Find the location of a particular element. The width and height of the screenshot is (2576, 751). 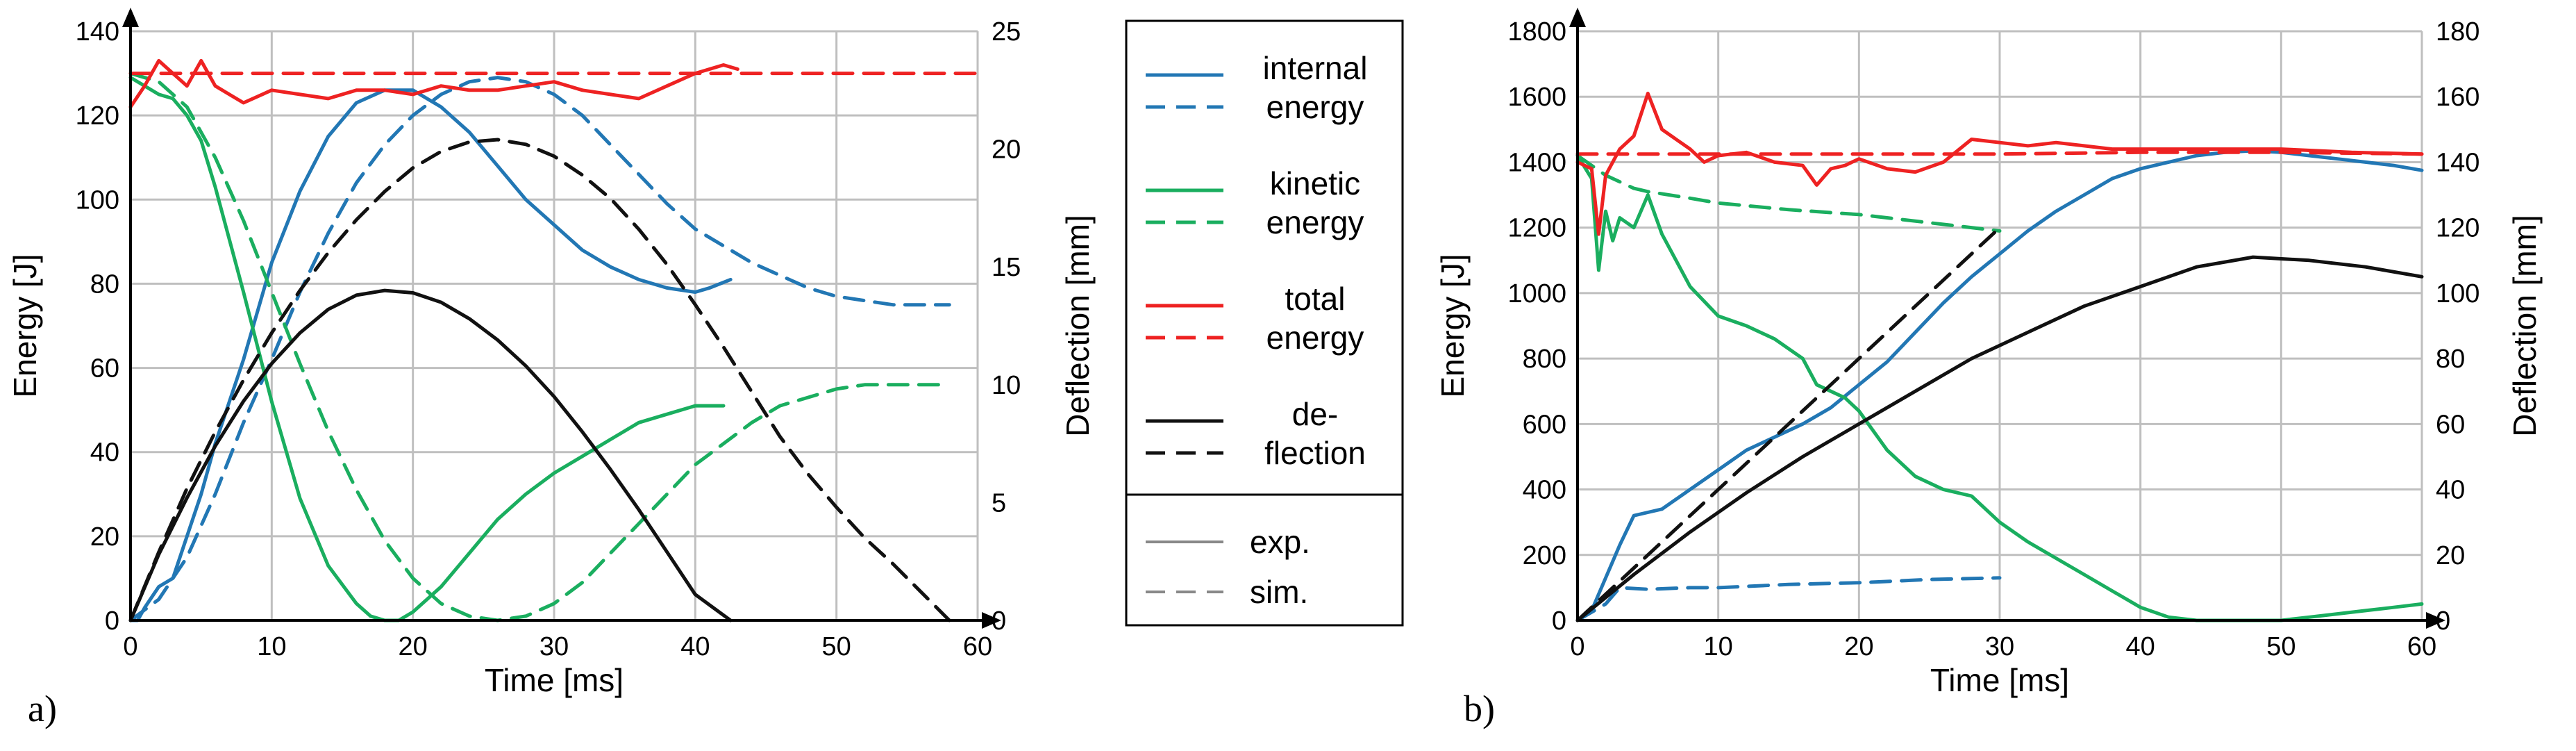

y-tick-label: 80 is located at coordinates (104, 284).